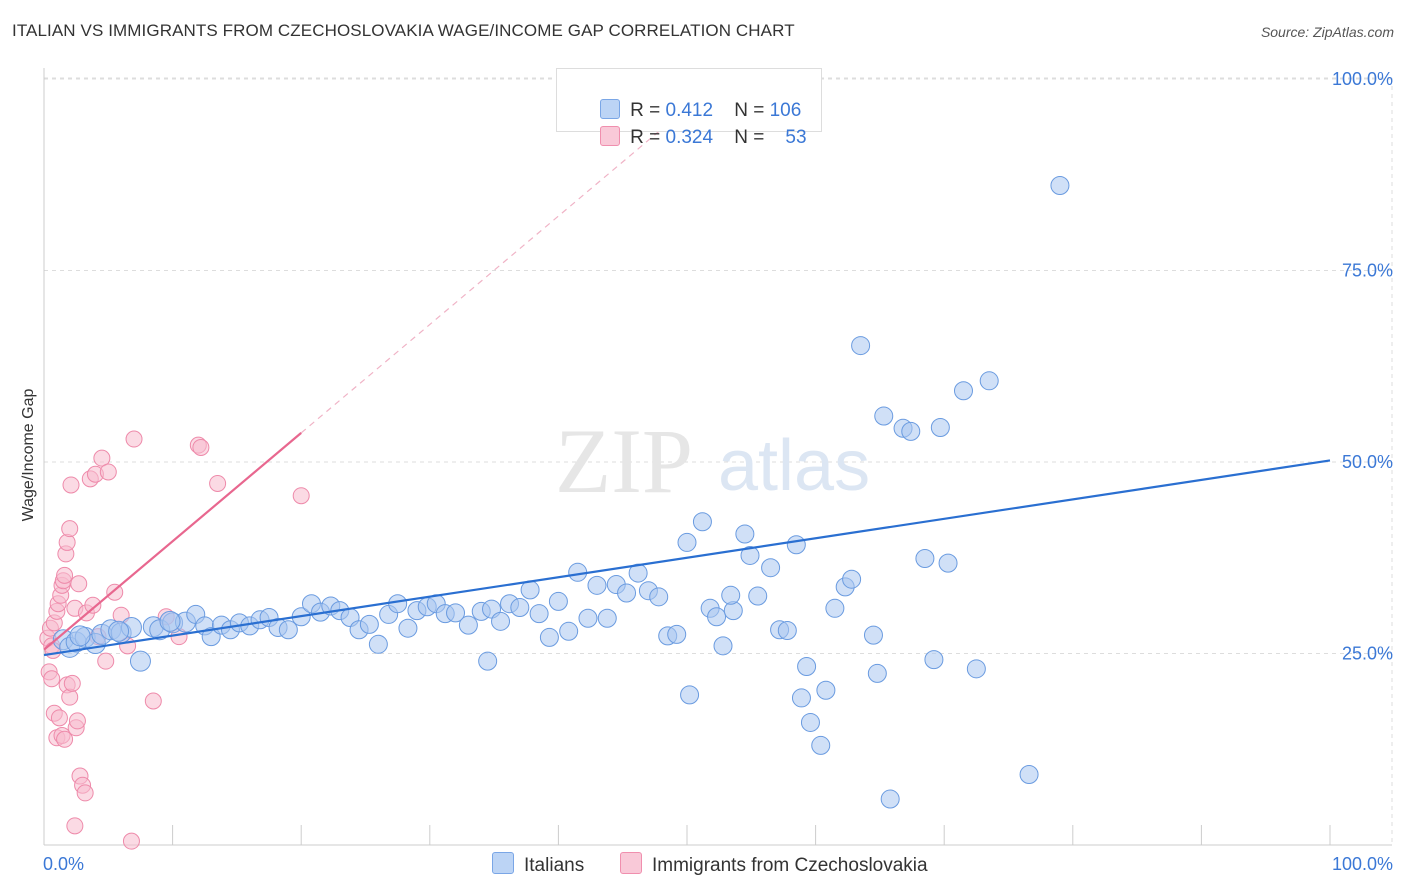 The image size is (1406, 892). I want to click on legend-czech: Immigrants from Czechoslovakia, so click(774, 864).